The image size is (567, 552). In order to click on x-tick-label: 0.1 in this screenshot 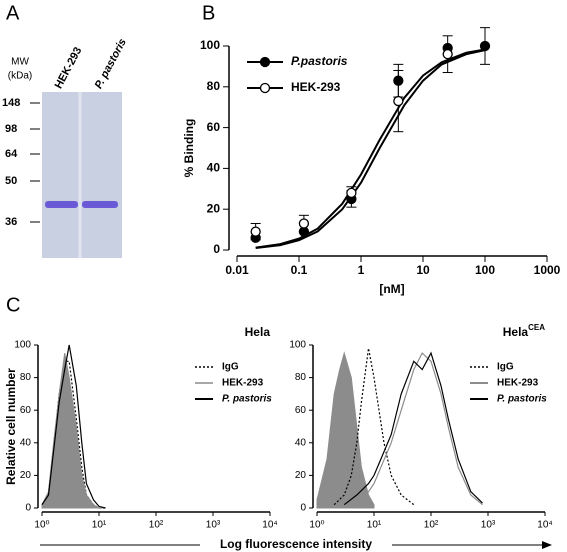, I will do `click(299, 270)`.